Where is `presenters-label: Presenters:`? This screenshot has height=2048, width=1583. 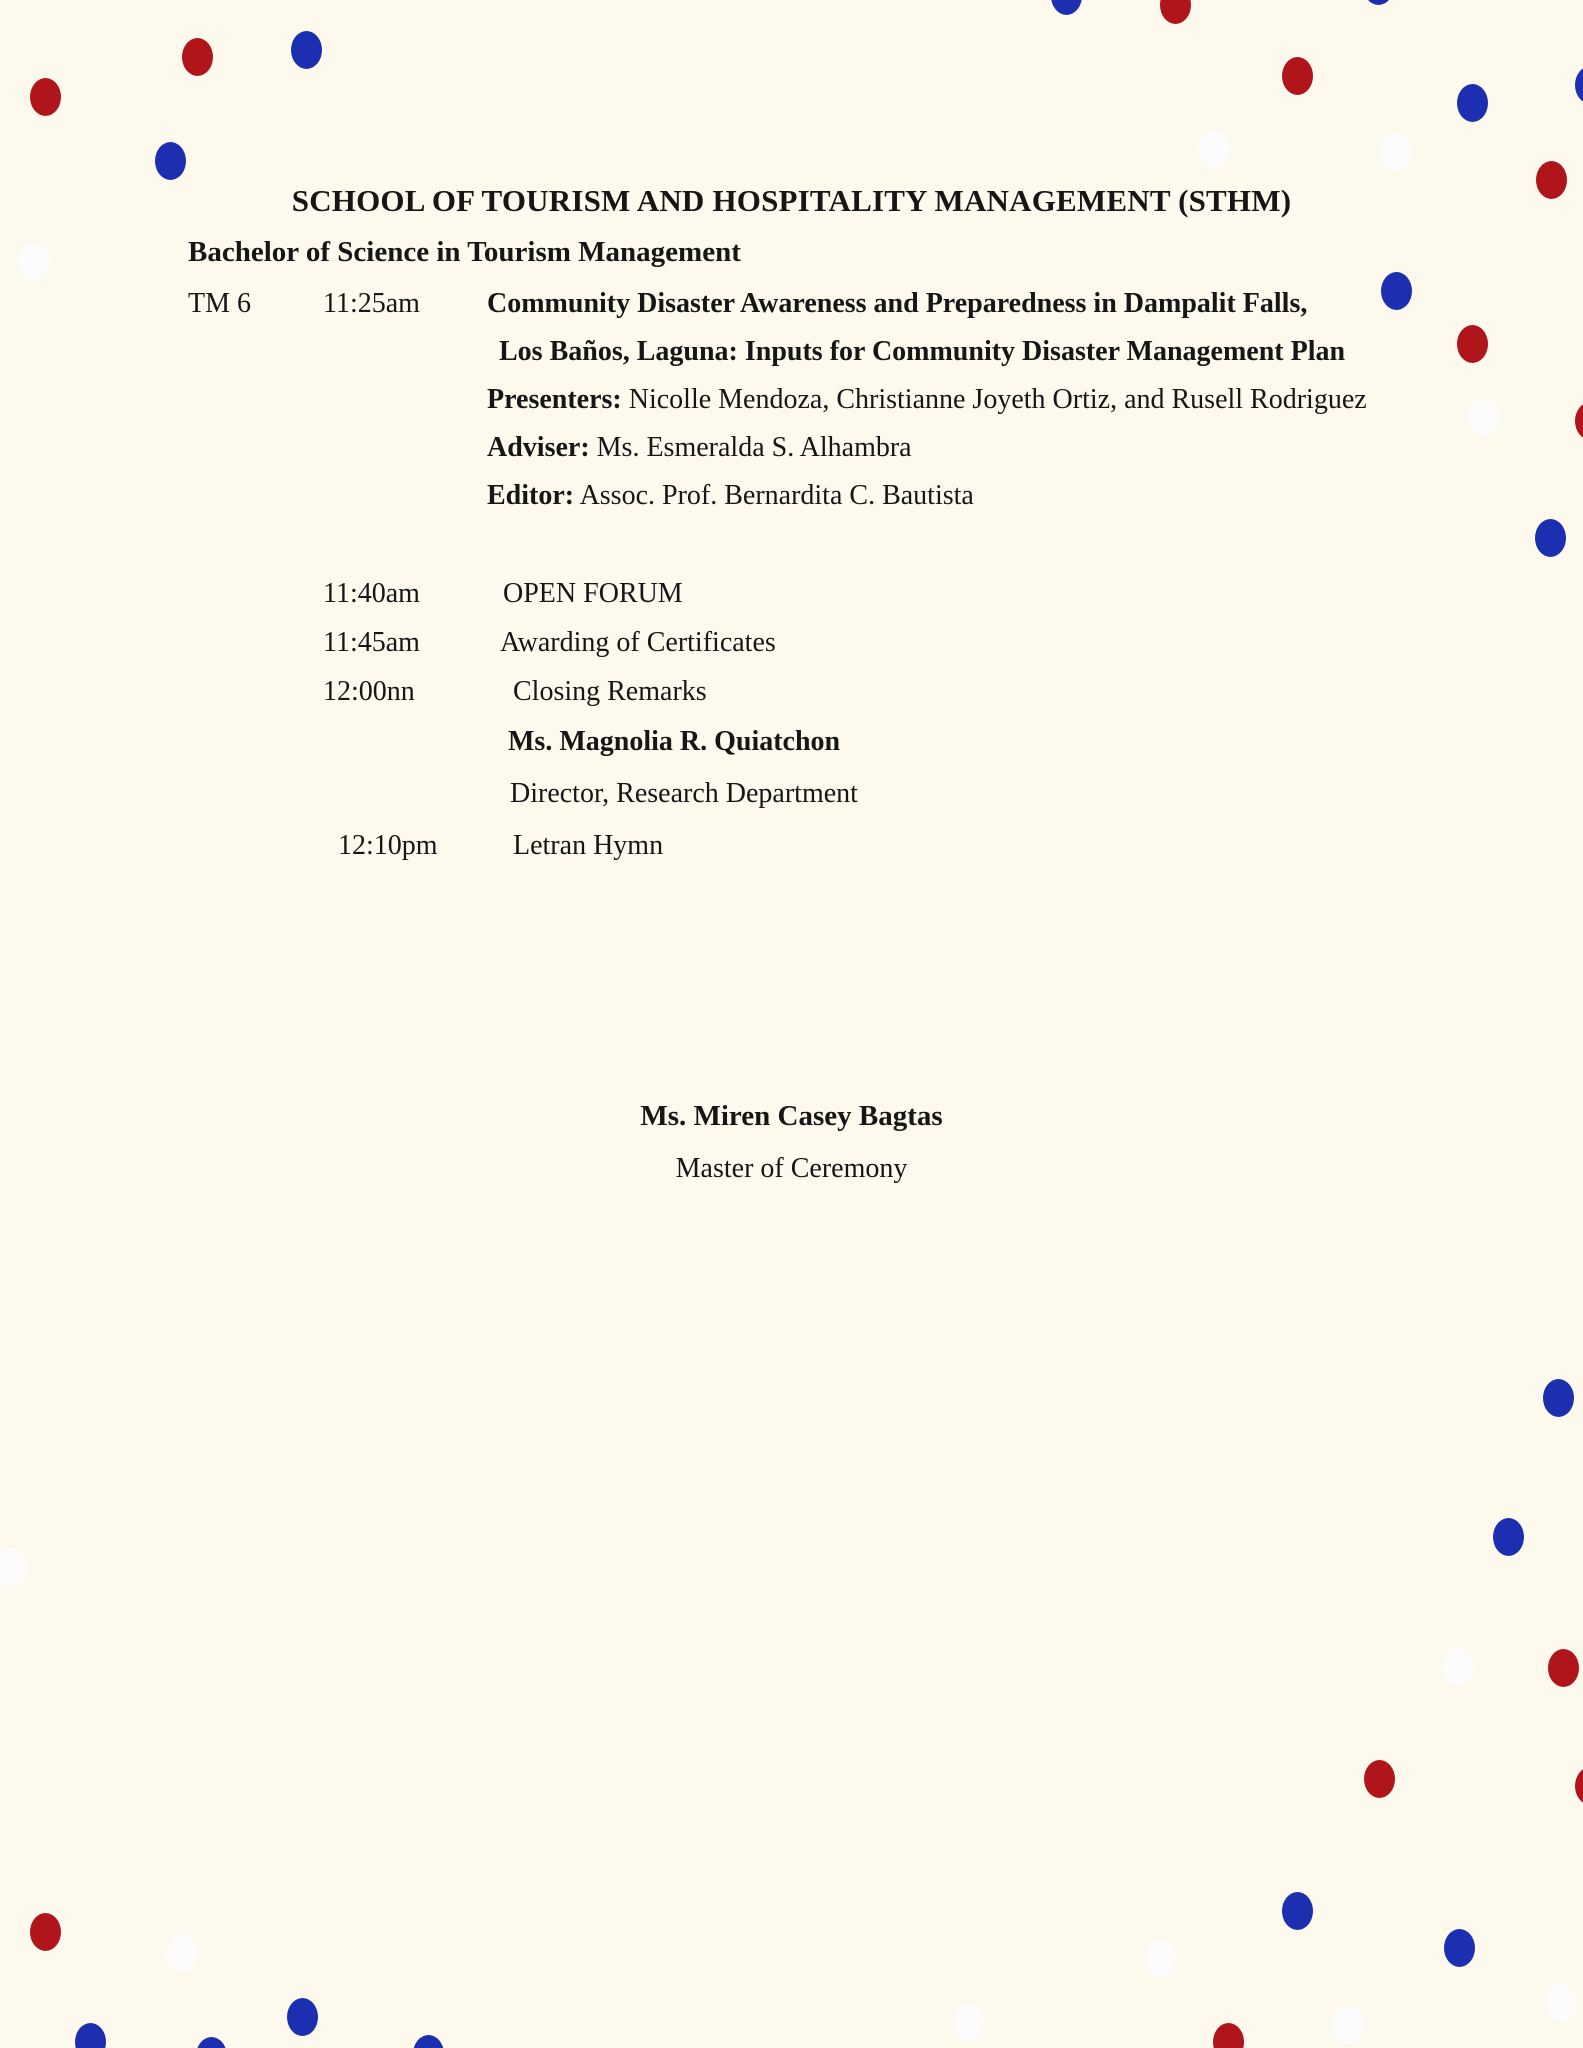
presenters-label: Presenters: is located at coordinates (554, 399).